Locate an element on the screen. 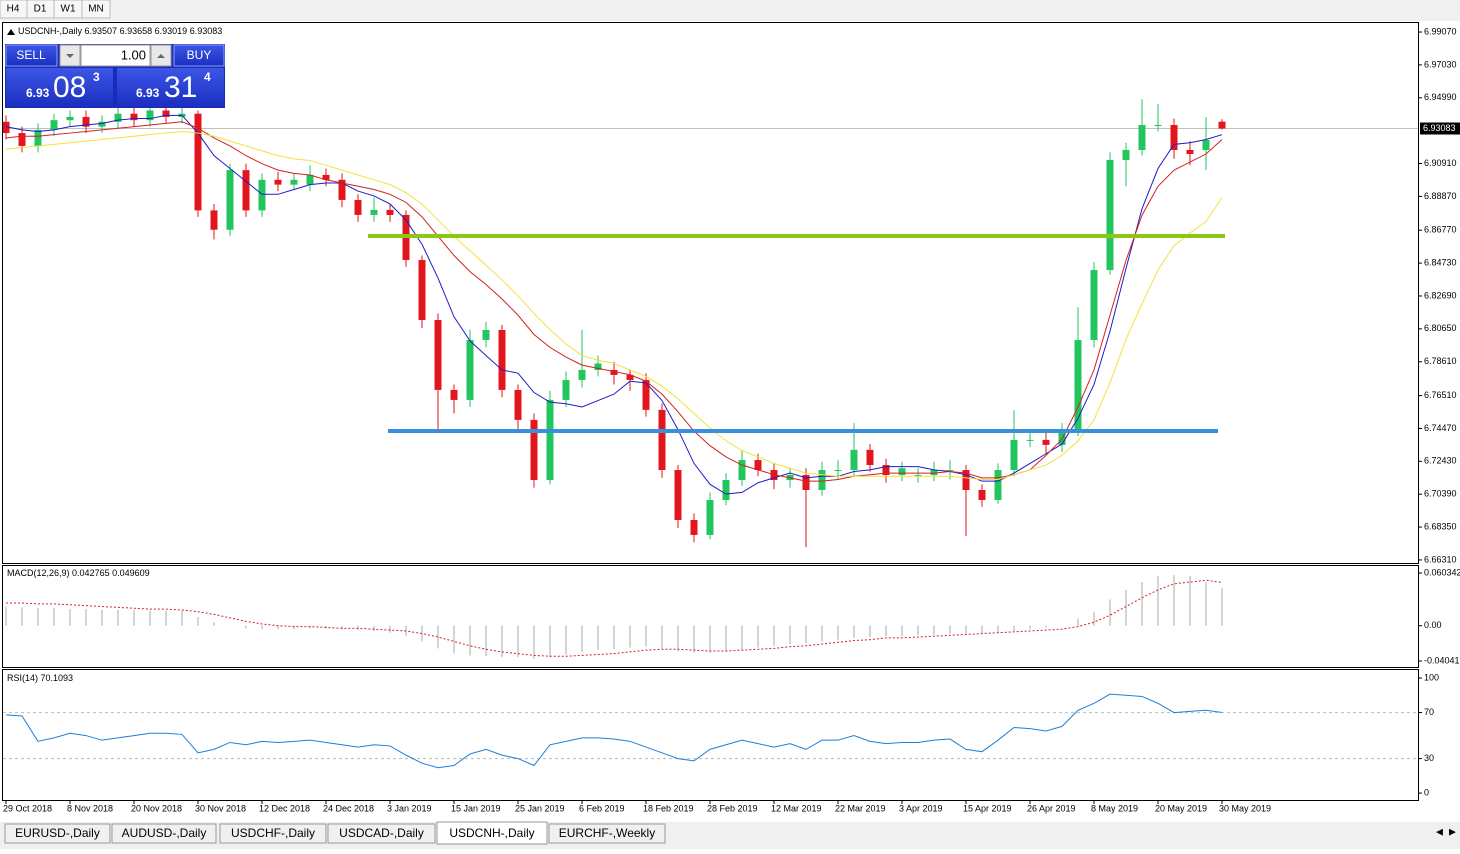  close: 6.93083 is located at coordinates (206, 31).